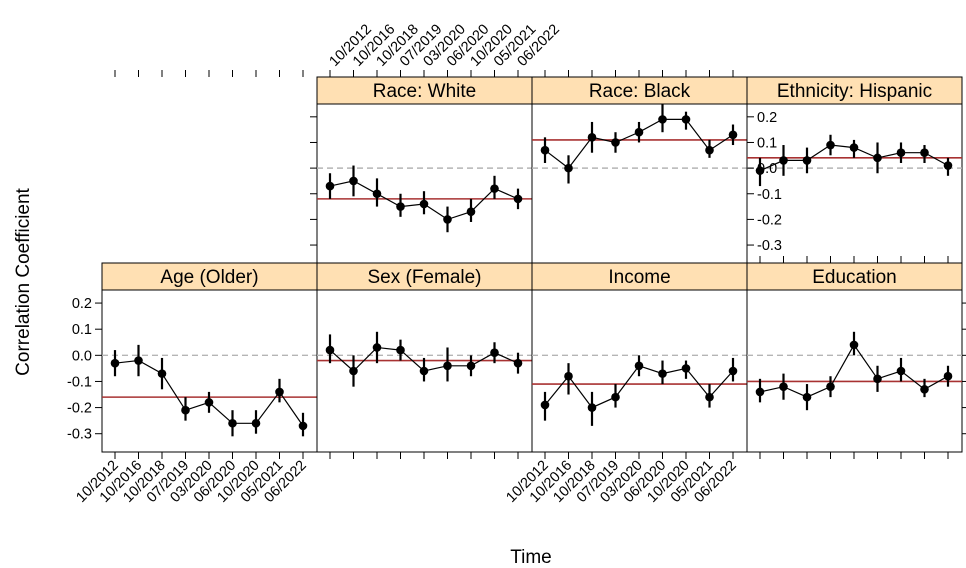 Image resolution: width=966 pixels, height=568 pixels. I want to click on strip-race-black, so click(639, 90).